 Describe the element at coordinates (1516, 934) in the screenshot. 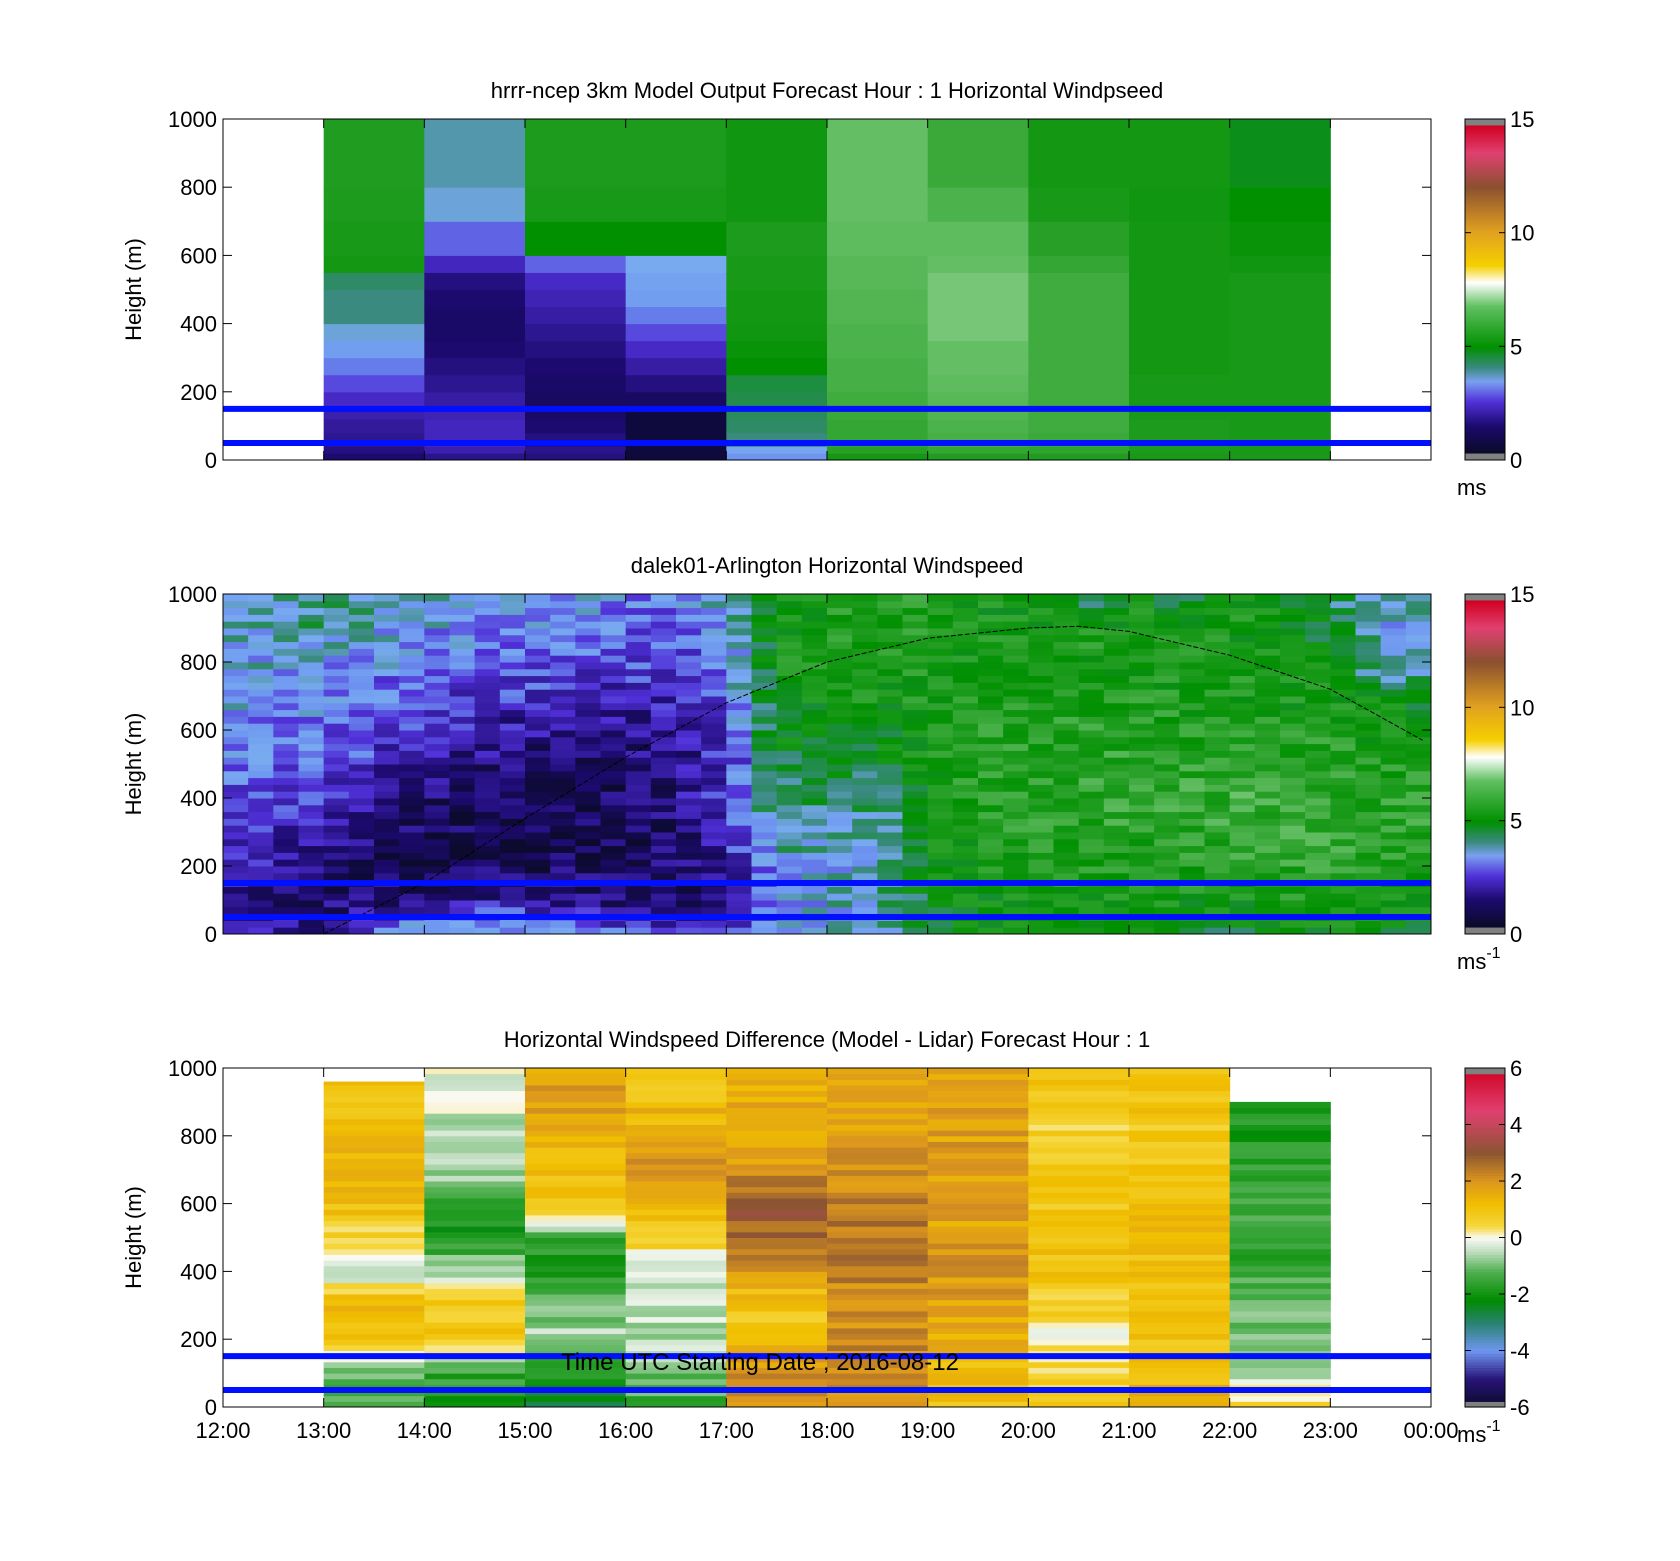

I see `colorbar-tick-label: 0` at that location.